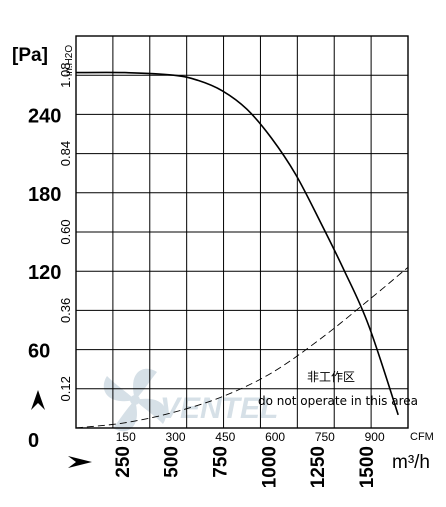  What do you see at coordinates (65, 153) in the screenshot?
I see `y-tick-inh2o: 0.84` at bounding box center [65, 153].